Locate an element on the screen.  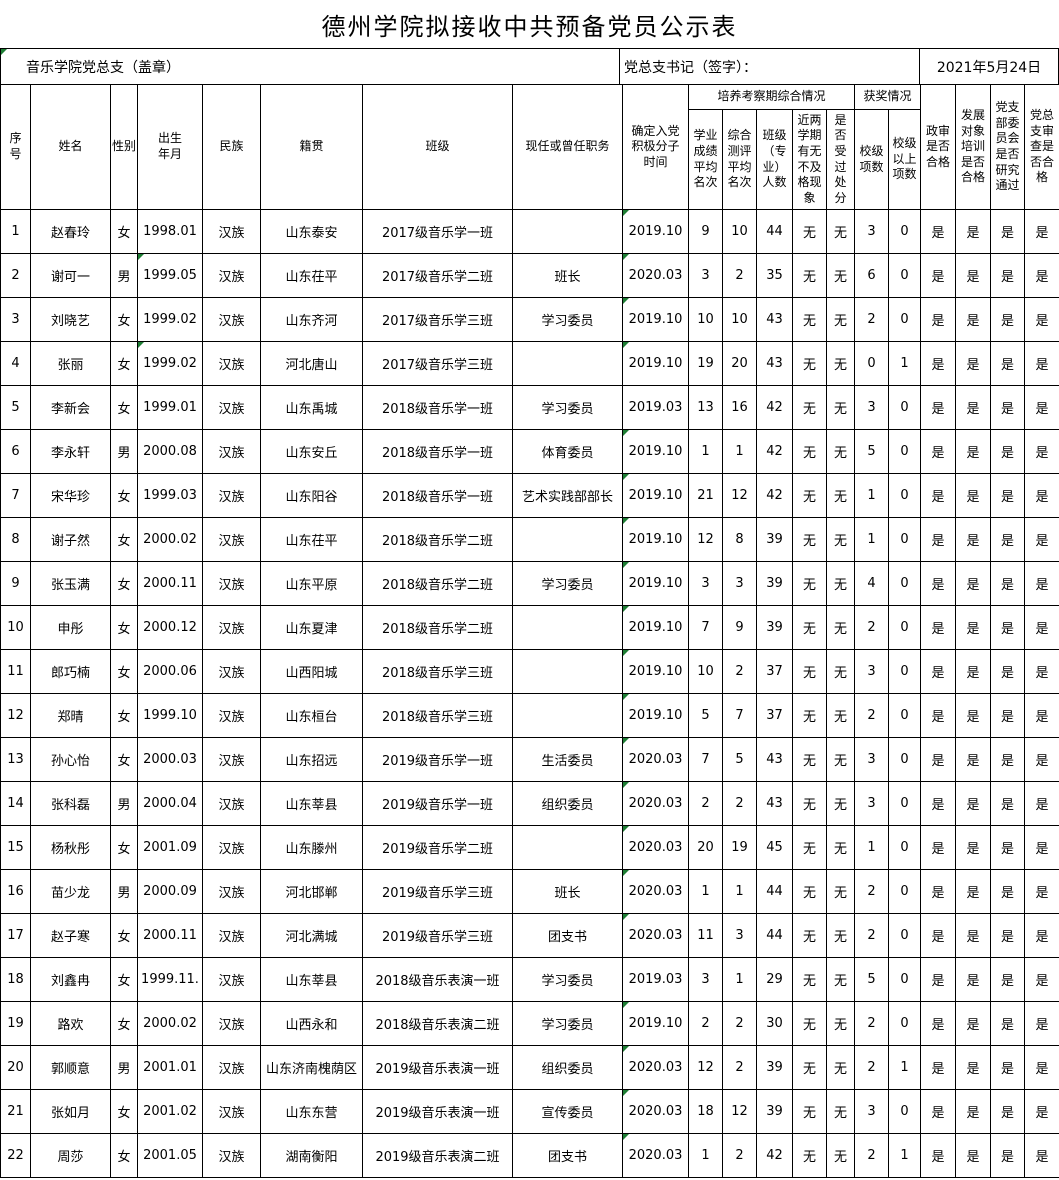
cell-gender: 男 is located at coordinates (124, 803).